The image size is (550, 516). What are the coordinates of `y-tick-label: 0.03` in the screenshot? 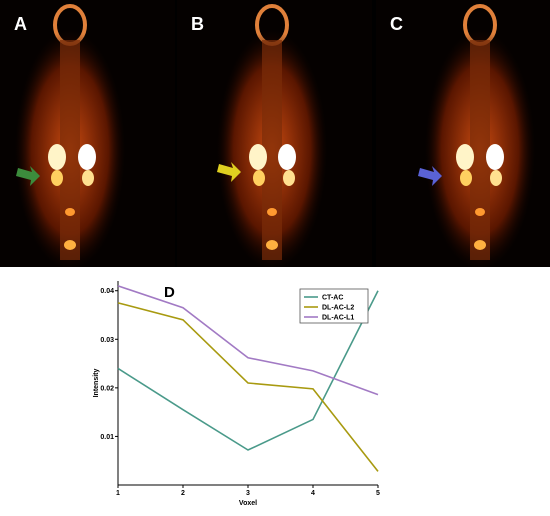 It's located at (107, 340).